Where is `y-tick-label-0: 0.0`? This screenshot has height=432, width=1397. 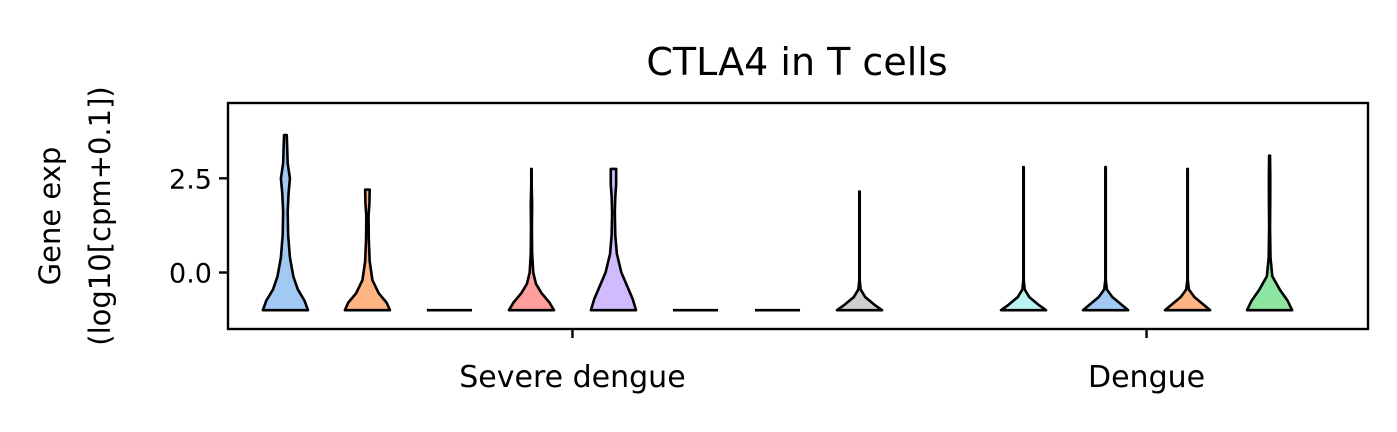 y-tick-label-0: 0.0 is located at coordinates (190, 274).